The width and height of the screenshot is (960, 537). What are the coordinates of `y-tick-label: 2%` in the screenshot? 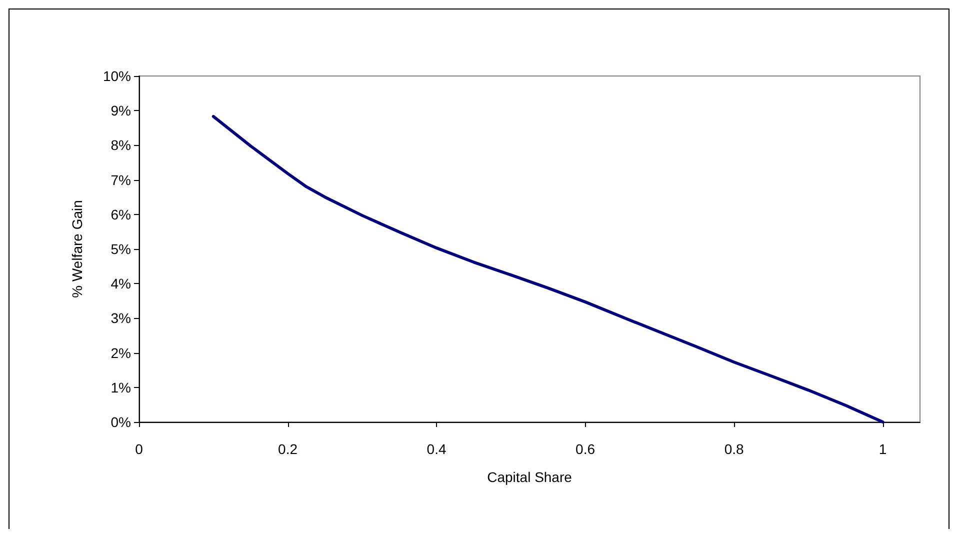 It's located at (120, 352).